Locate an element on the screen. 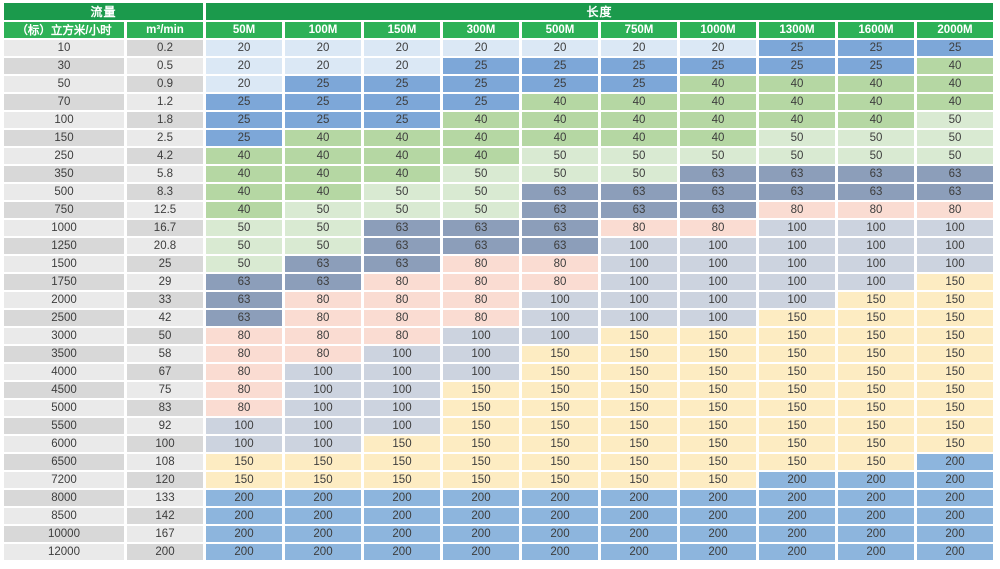 The image size is (1000, 569). length-group-header: 长度 is located at coordinates (599, 11).